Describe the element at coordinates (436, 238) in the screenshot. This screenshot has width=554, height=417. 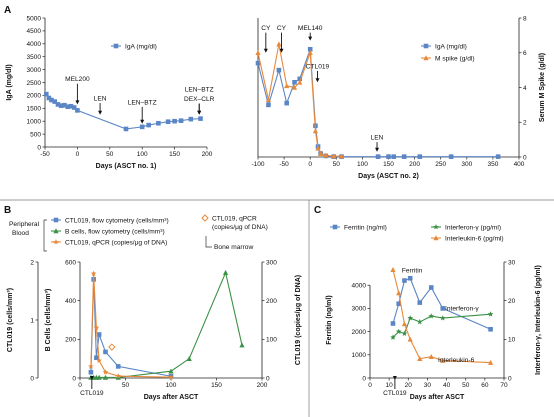
I see `c-legend-il6-swatch-marker` at that location.